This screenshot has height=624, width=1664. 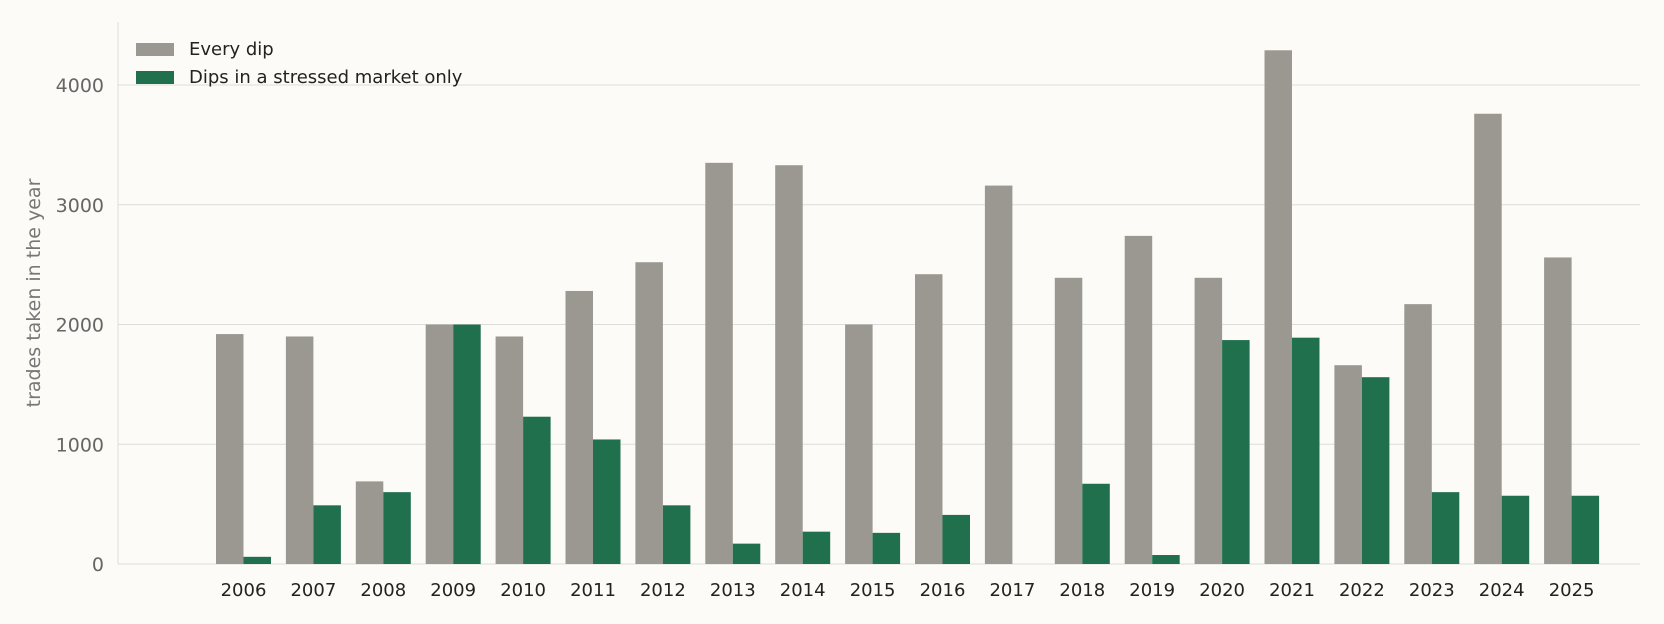 What do you see at coordinates (523, 590) in the screenshot?
I see `x-tick-label: 2010` at bounding box center [523, 590].